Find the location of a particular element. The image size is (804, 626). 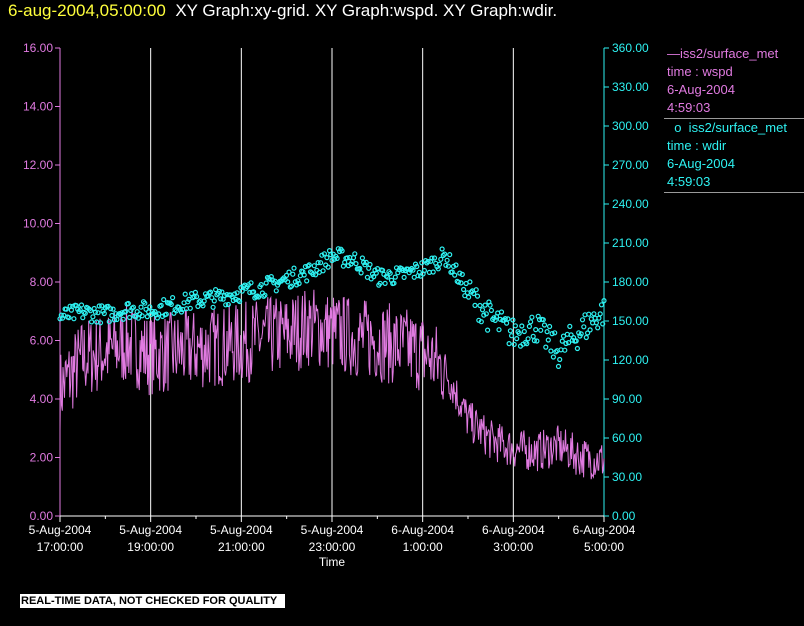

legend-wdir-variable: time : wdir is located at coordinates (697, 145).